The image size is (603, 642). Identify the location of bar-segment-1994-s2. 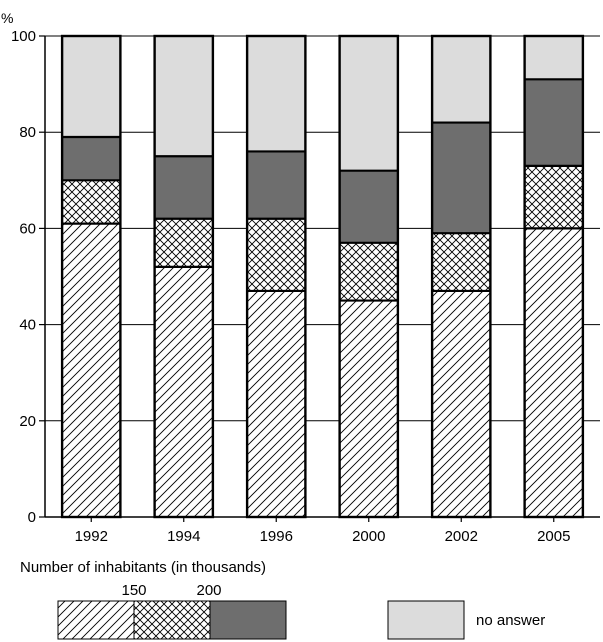
(184, 187).